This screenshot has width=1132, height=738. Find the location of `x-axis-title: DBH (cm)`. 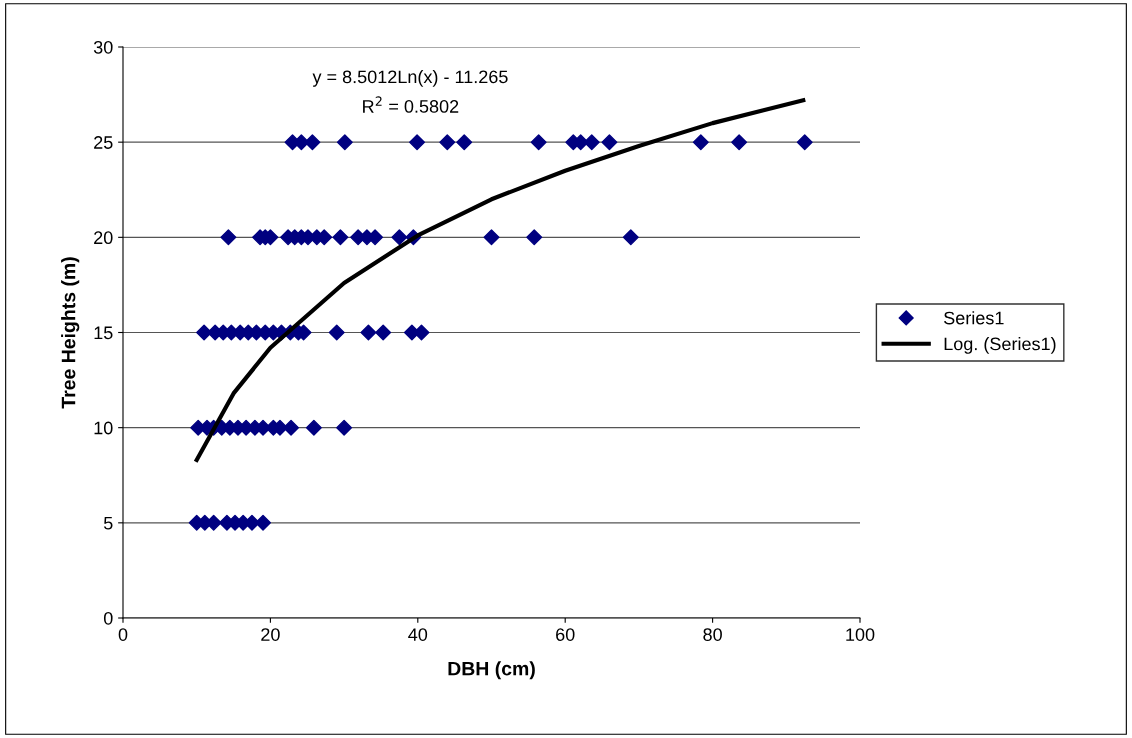

x-axis-title: DBH (cm) is located at coordinates (491, 670).